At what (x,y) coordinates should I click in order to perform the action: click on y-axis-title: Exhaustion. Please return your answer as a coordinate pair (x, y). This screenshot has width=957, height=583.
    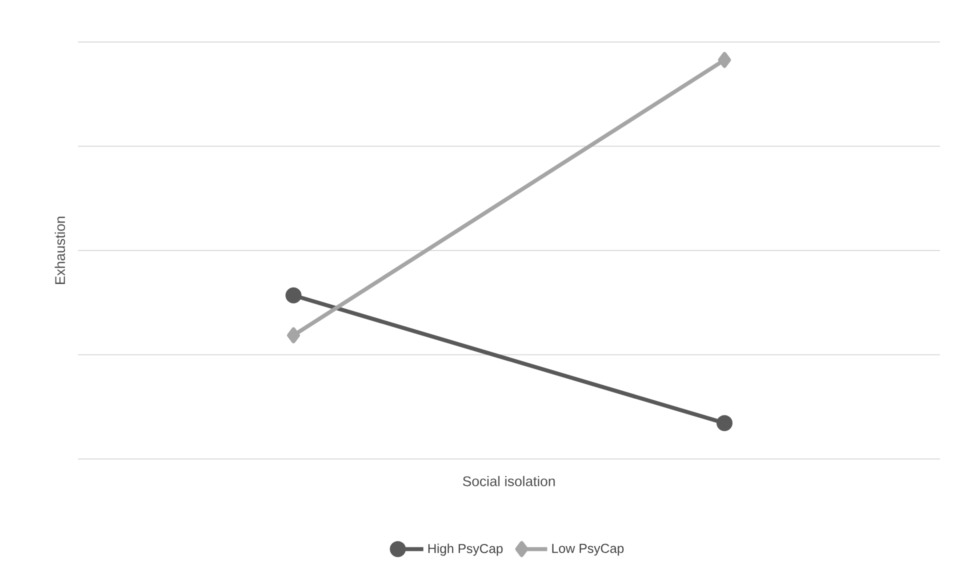
    Looking at the image, I should click on (60, 250).